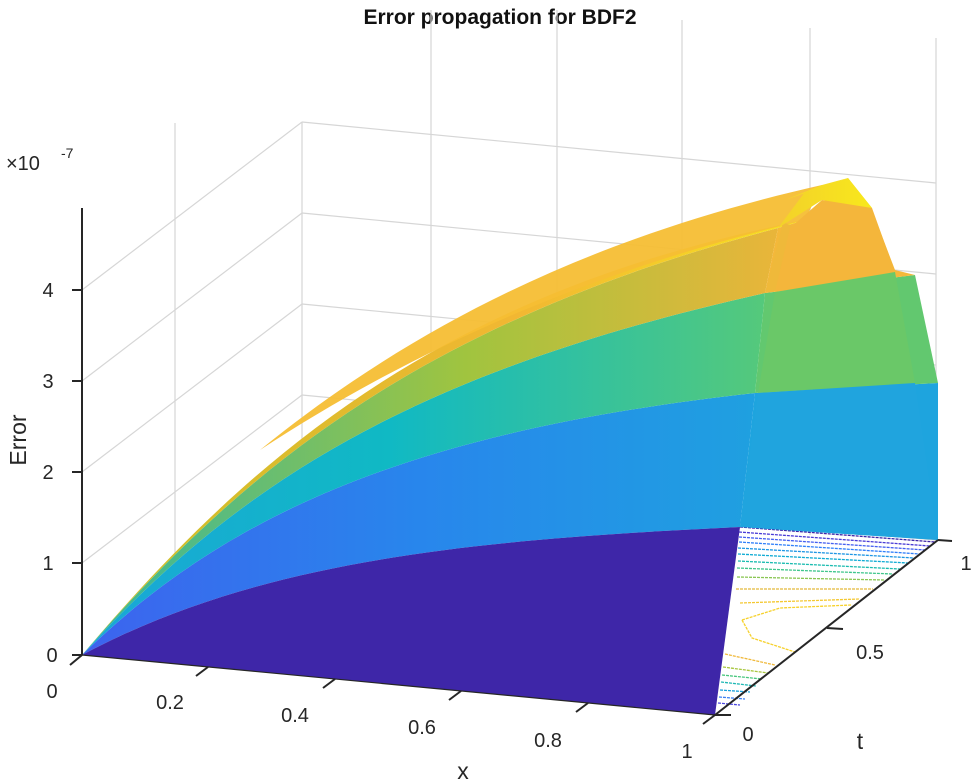 Image resolution: width=975 pixels, height=782 pixels. I want to click on svg-text: 0.5, so click(870, 653).